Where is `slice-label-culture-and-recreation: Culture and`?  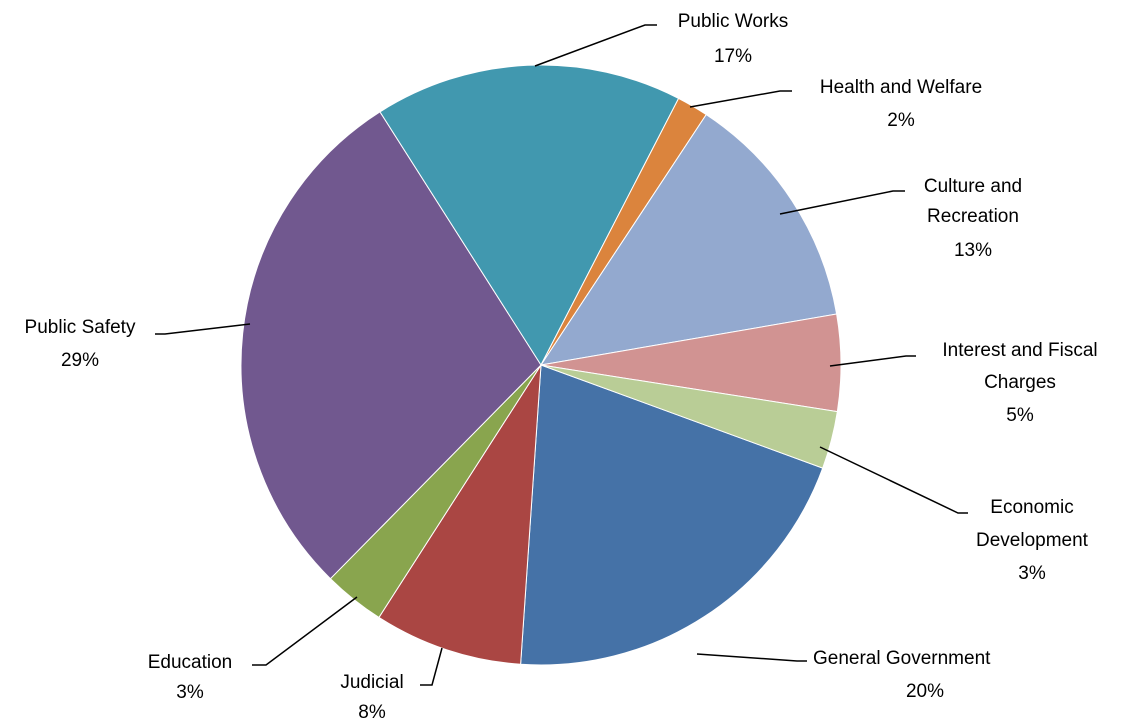 slice-label-culture-and-recreation: Culture and is located at coordinates (973, 186).